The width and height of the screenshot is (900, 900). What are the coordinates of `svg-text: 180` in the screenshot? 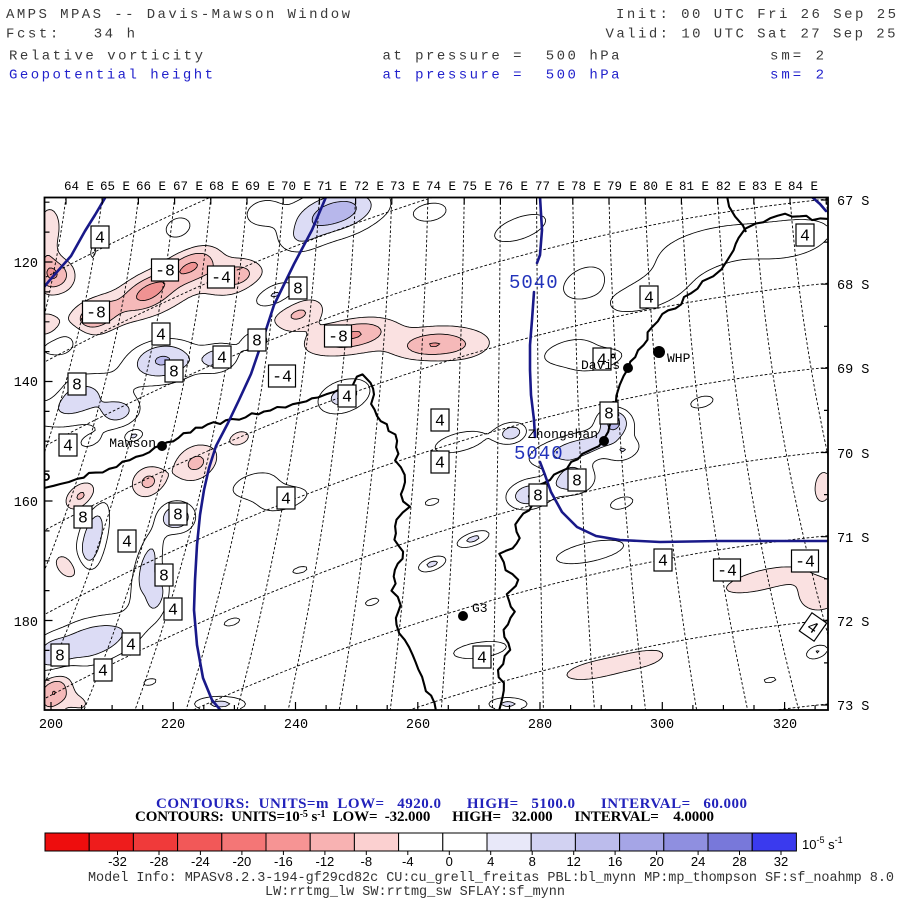 It's located at (26, 623).